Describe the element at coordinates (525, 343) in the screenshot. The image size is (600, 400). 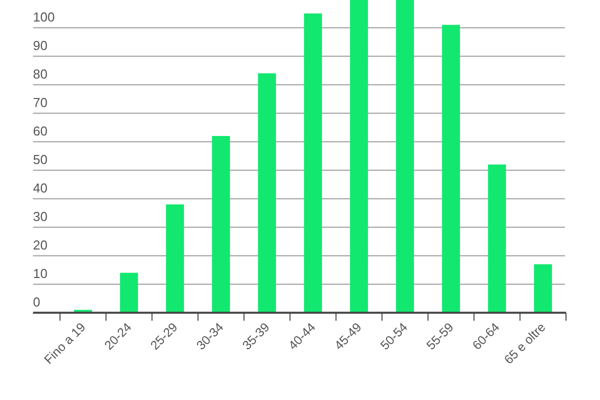
I see `x-tick-label: 65 e oltre` at that location.